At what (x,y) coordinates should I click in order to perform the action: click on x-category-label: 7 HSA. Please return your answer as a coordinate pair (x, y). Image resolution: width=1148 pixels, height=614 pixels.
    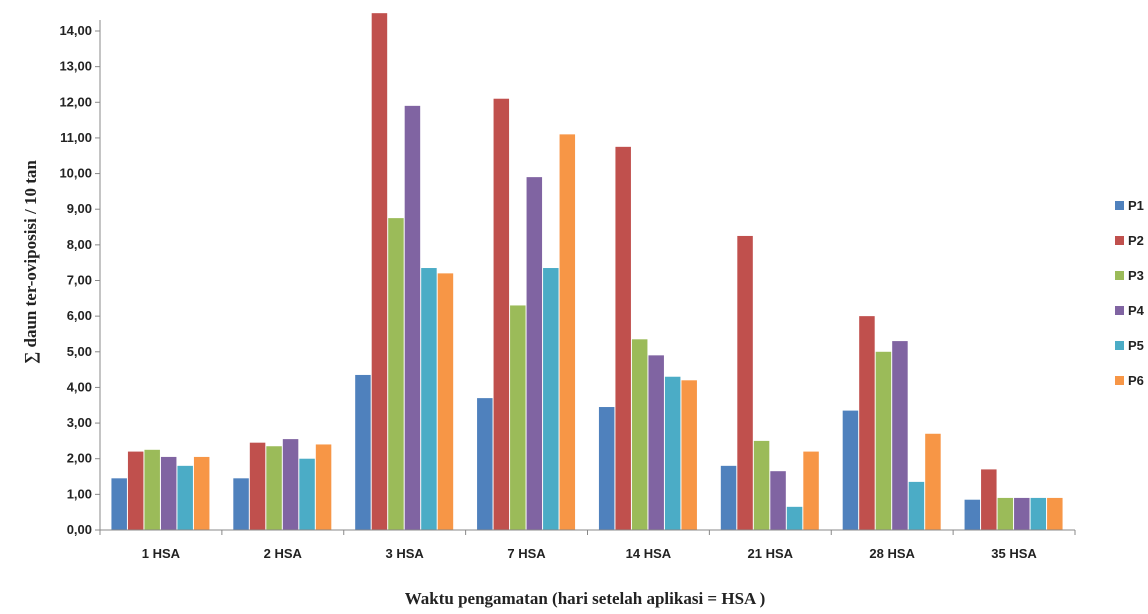
    Looking at the image, I should click on (526, 553).